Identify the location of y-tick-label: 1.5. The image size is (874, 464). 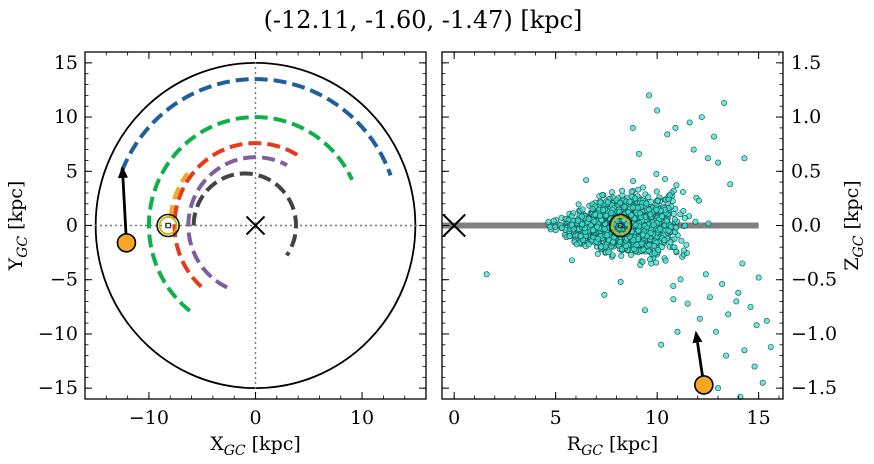
(806, 63).